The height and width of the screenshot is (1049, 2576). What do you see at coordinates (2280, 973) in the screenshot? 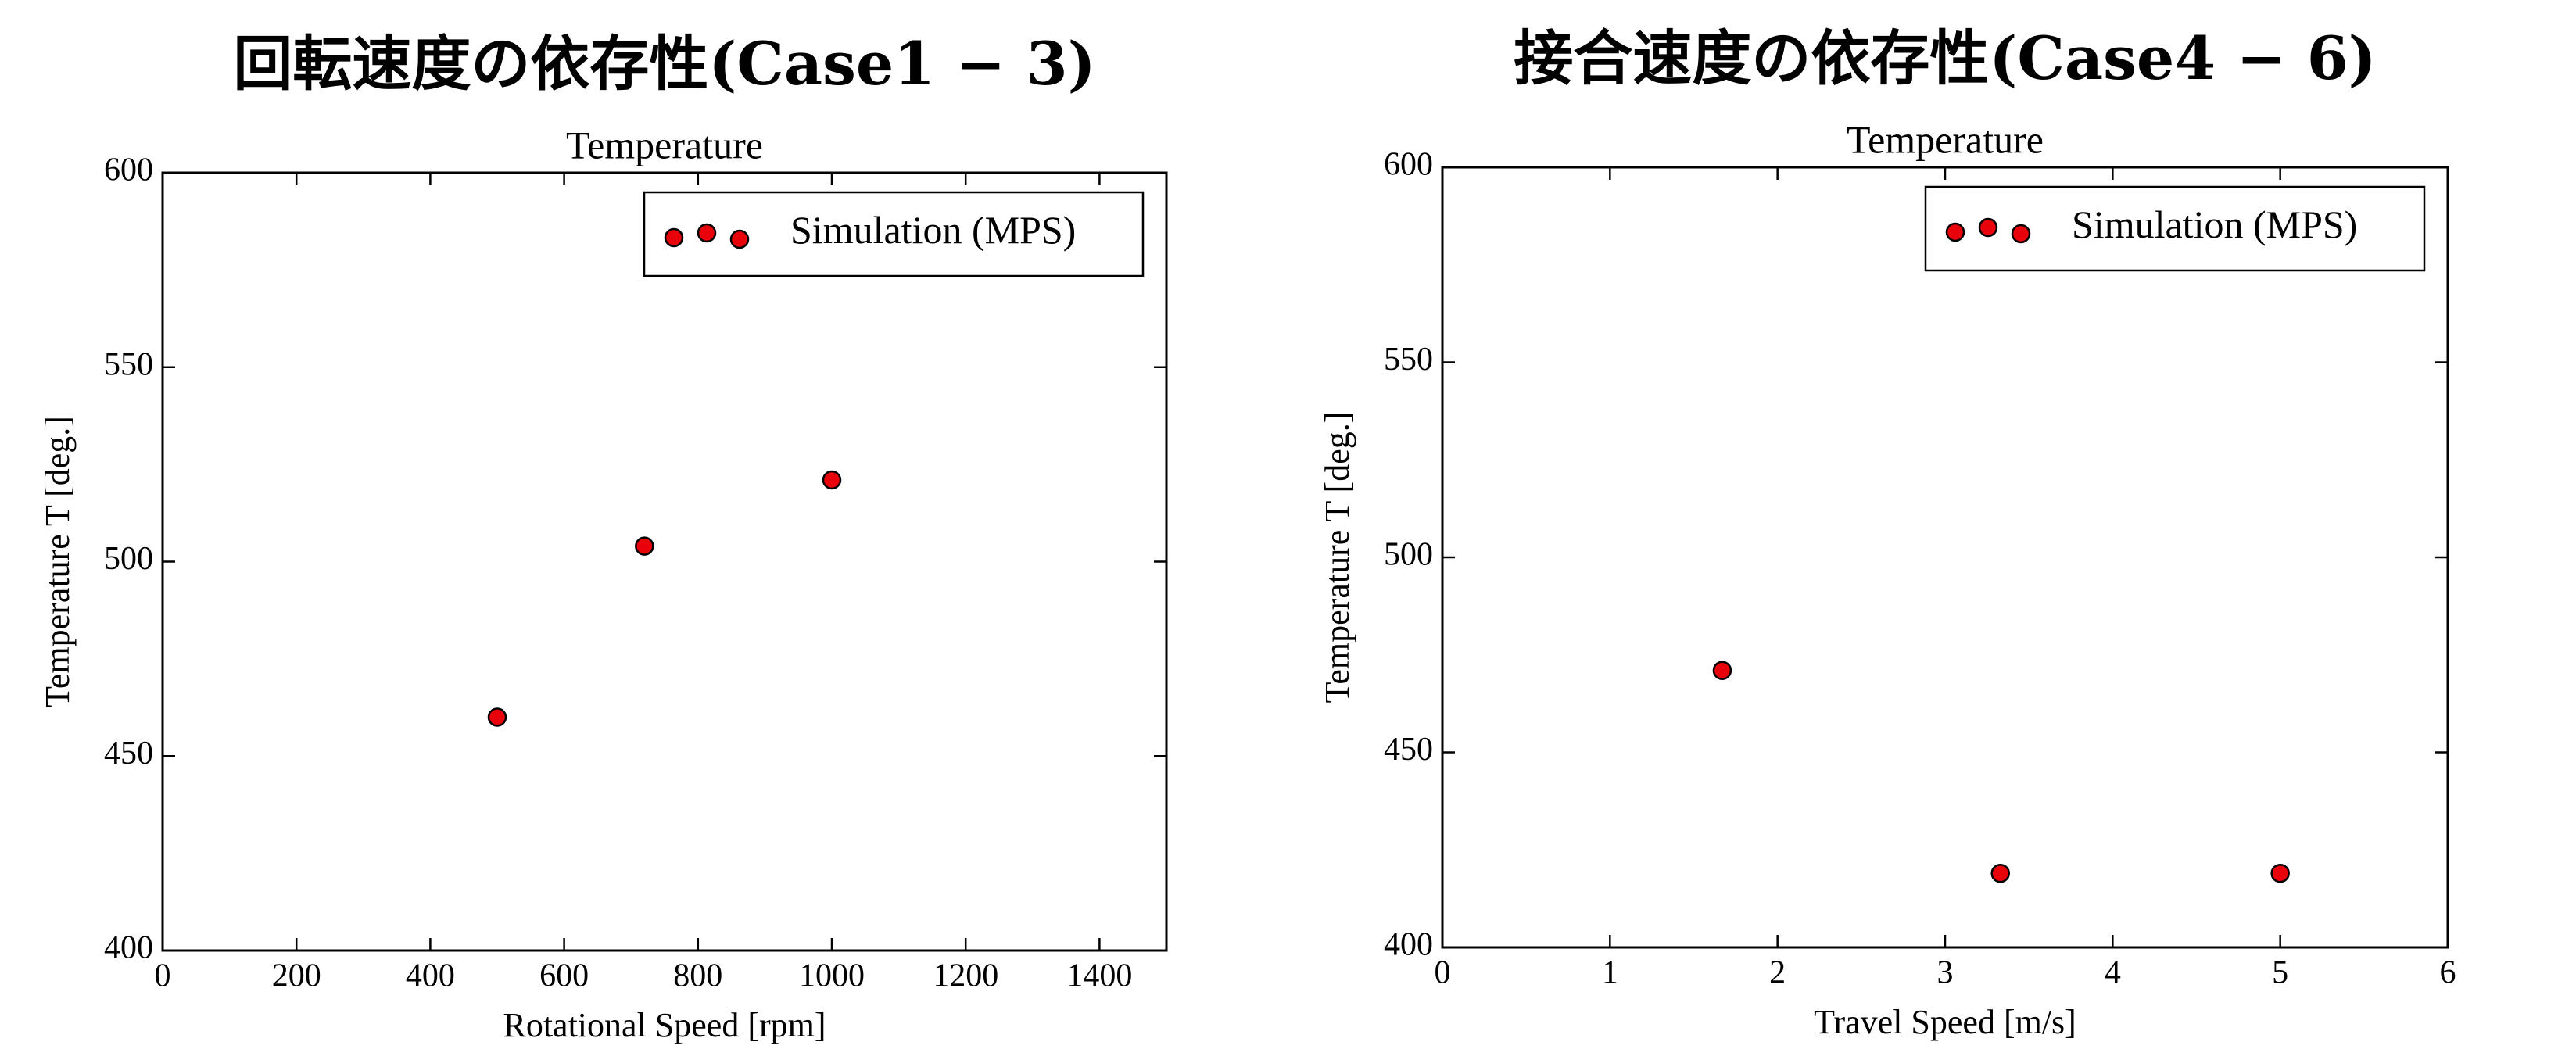
I see `x-tick-label: 5` at bounding box center [2280, 973].